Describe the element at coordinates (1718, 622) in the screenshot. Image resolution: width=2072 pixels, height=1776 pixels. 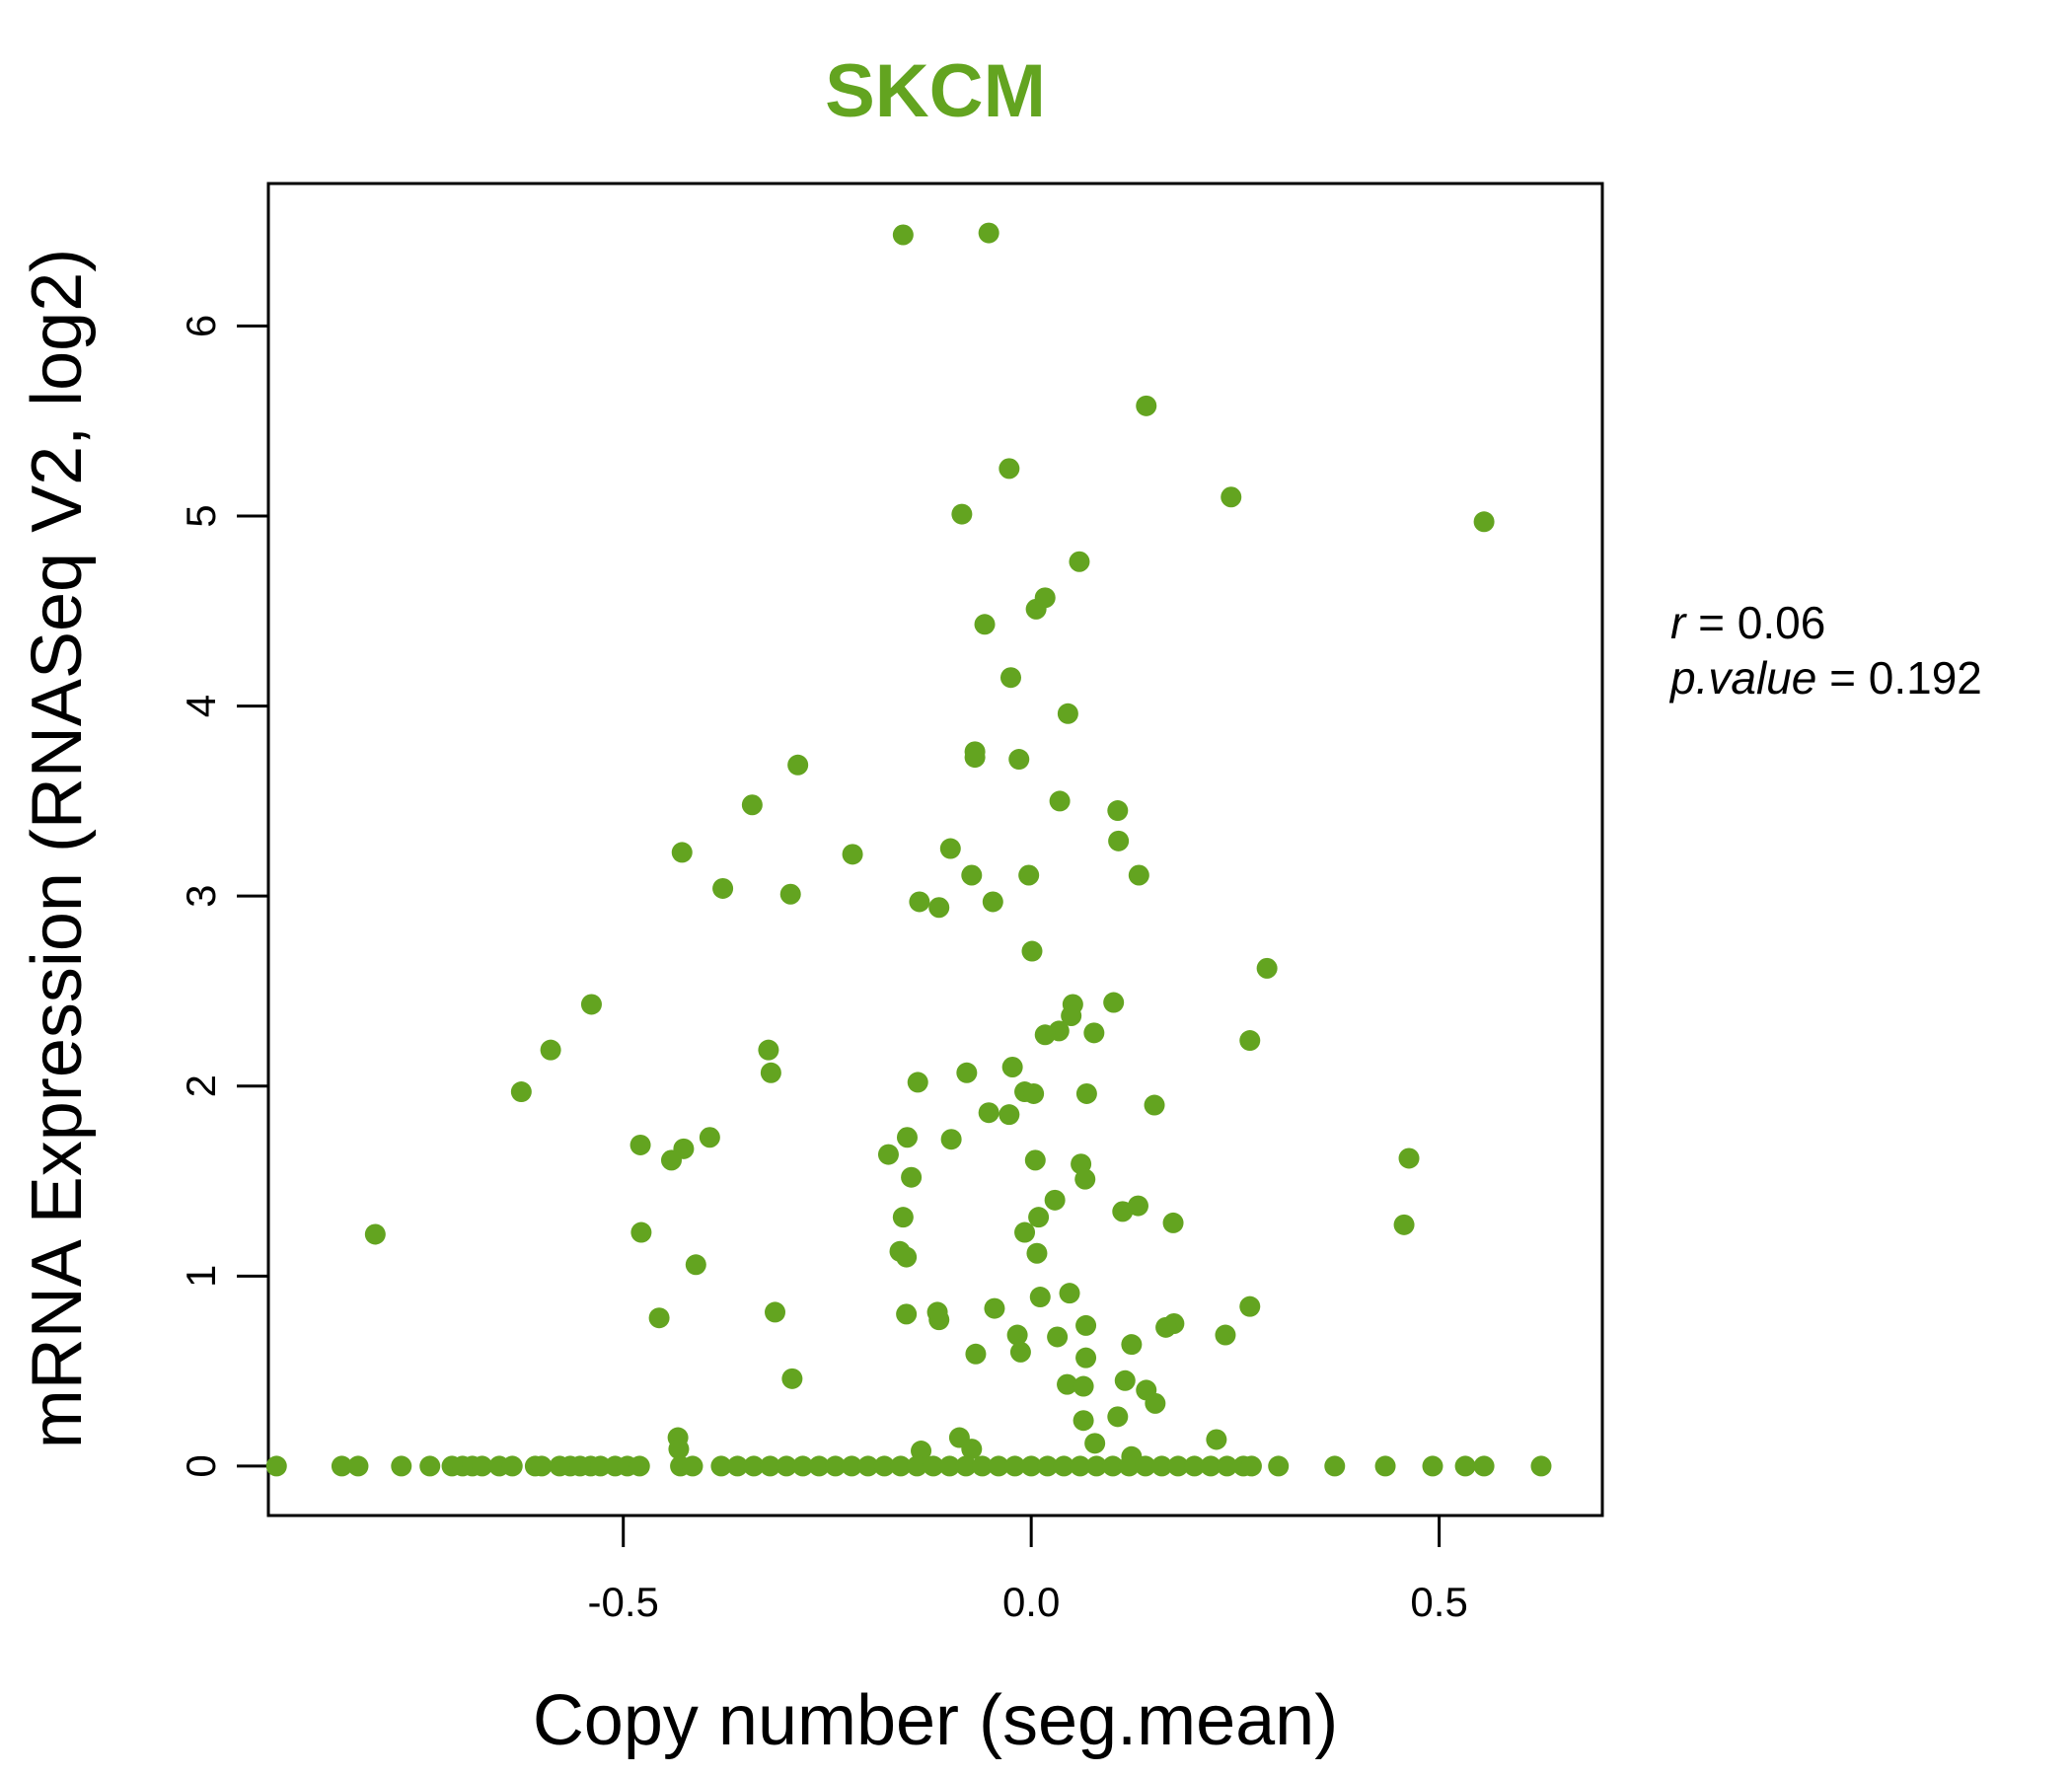
I see `r-equals: =` at that location.